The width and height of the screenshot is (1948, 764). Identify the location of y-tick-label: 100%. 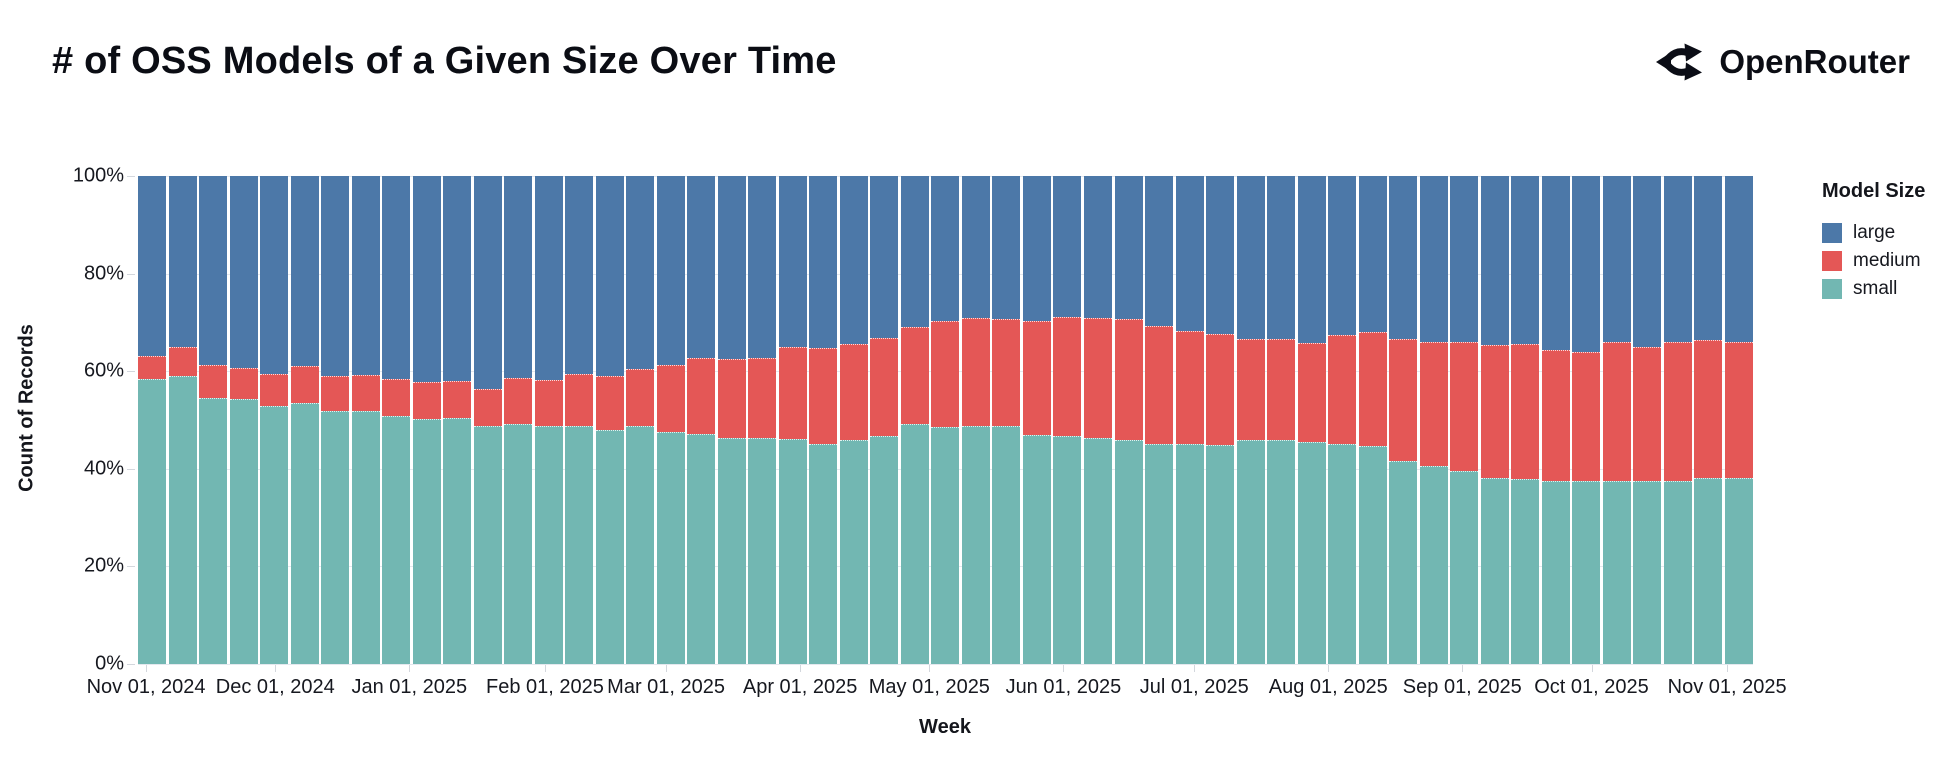
(98, 175).